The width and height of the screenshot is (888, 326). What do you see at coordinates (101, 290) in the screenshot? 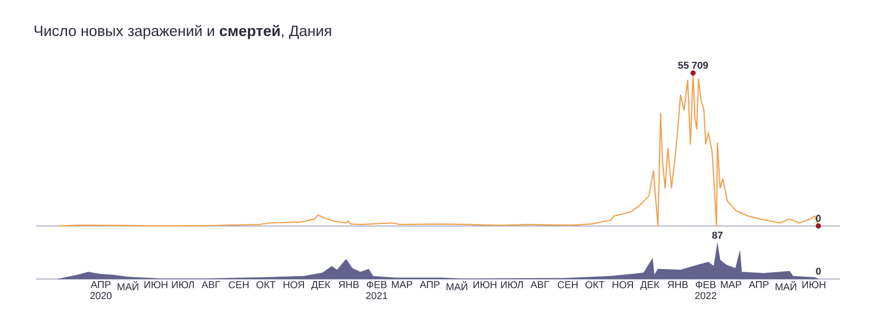
I see `x-tick-label: АПР 2020` at bounding box center [101, 290].